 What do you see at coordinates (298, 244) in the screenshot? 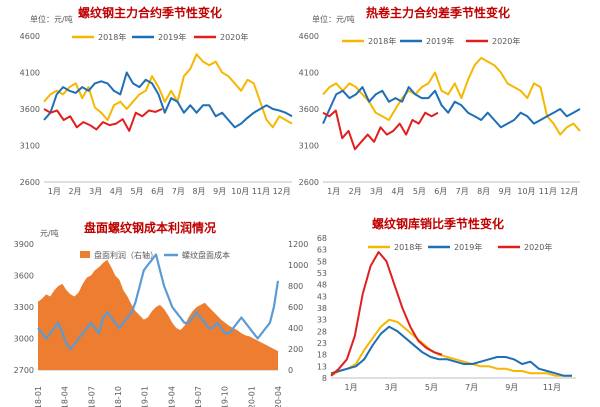
I see `right-y-tick-label: 1200` at bounding box center [298, 244].